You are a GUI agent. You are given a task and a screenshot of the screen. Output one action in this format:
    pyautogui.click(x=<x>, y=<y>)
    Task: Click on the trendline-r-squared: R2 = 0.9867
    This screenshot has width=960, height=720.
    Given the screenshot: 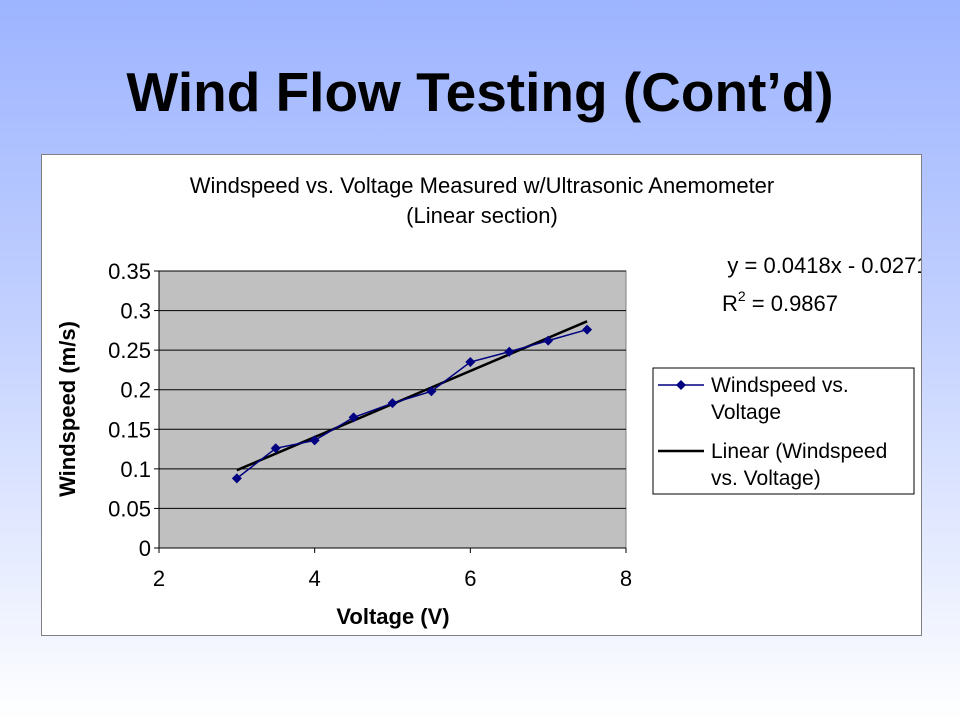 What is the action you would take?
    pyautogui.click(x=780, y=302)
    